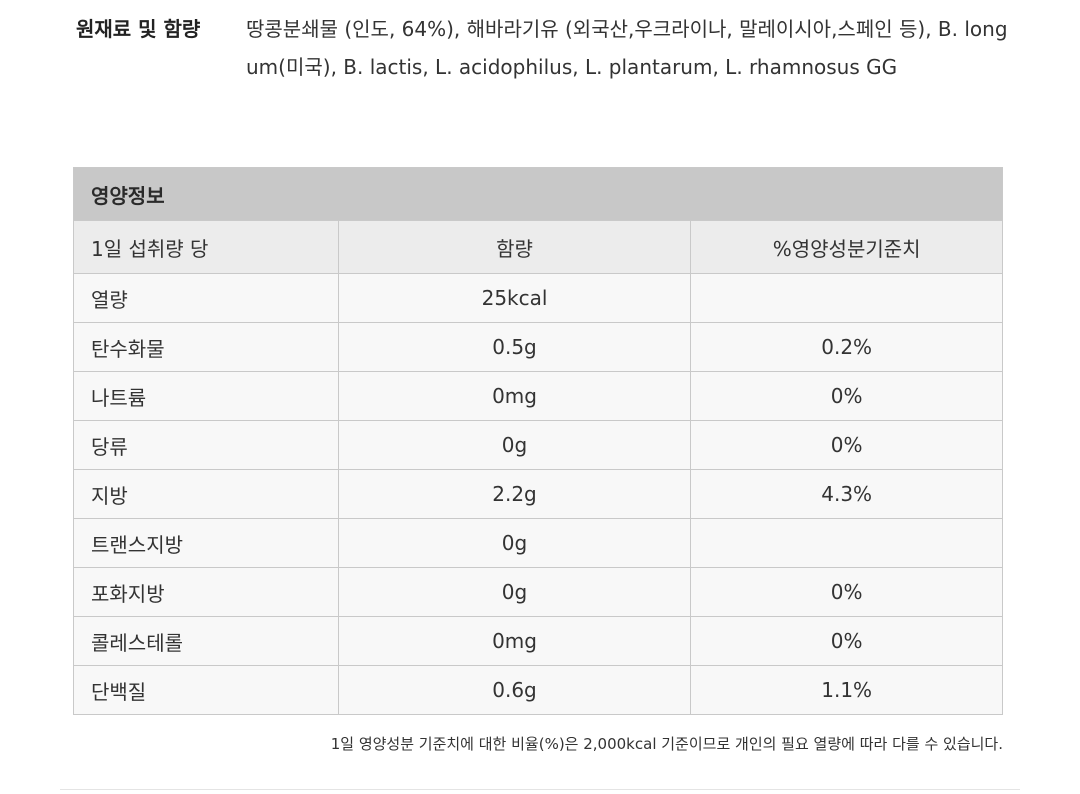 This screenshot has height=794, width=1080. Describe the element at coordinates (846, 247) in the screenshot. I see `header-daily-value: %영양성분기준치` at that location.